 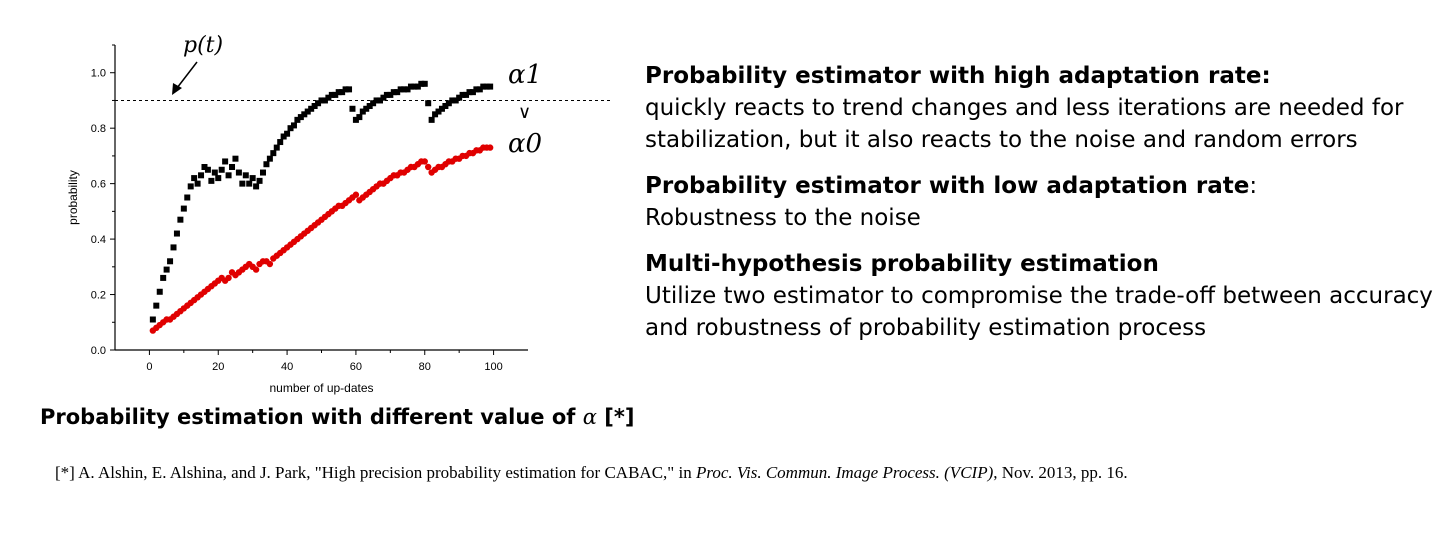 What do you see at coordinates (98, 240) in the screenshot?
I see `y-tick-label: 0.4` at bounding box center [98, 240].